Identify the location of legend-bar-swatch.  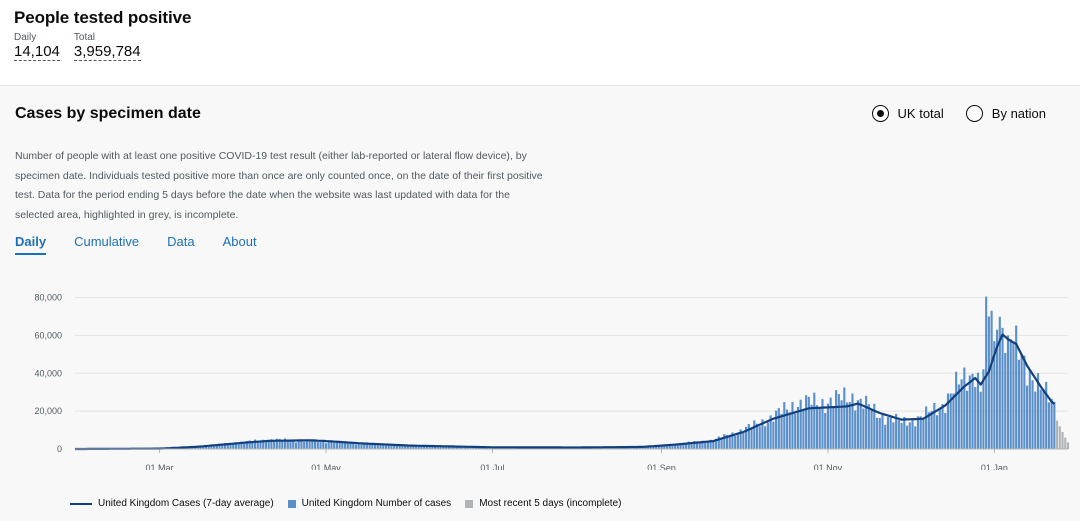
(292, 504).